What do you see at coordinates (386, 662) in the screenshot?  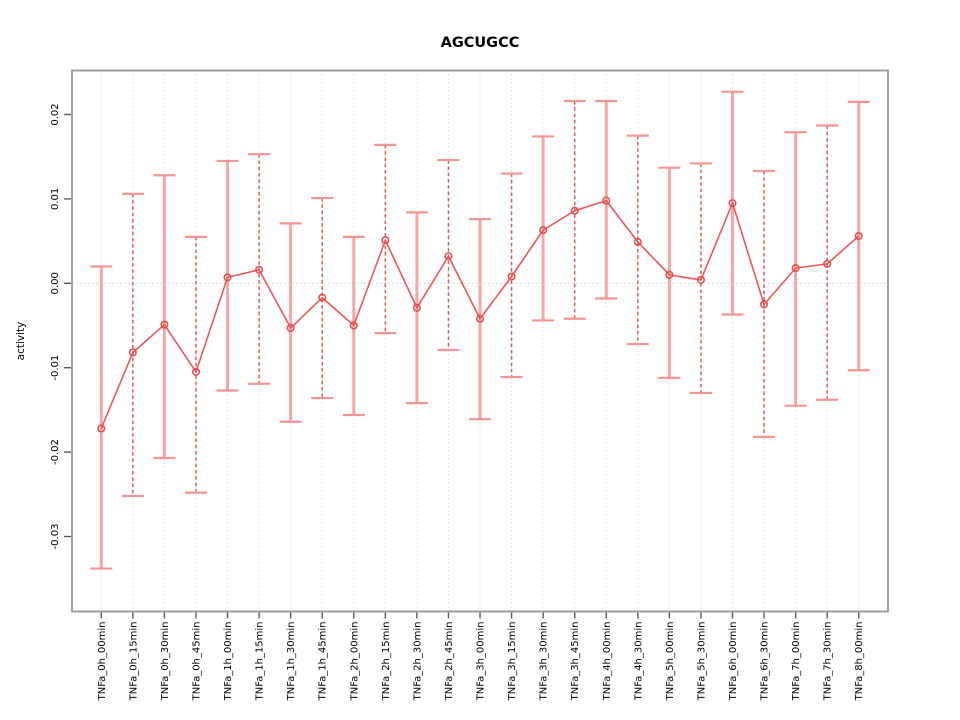 I see `x-tick-label: TNFa_2h_15min` at bounding box center [386, 662].